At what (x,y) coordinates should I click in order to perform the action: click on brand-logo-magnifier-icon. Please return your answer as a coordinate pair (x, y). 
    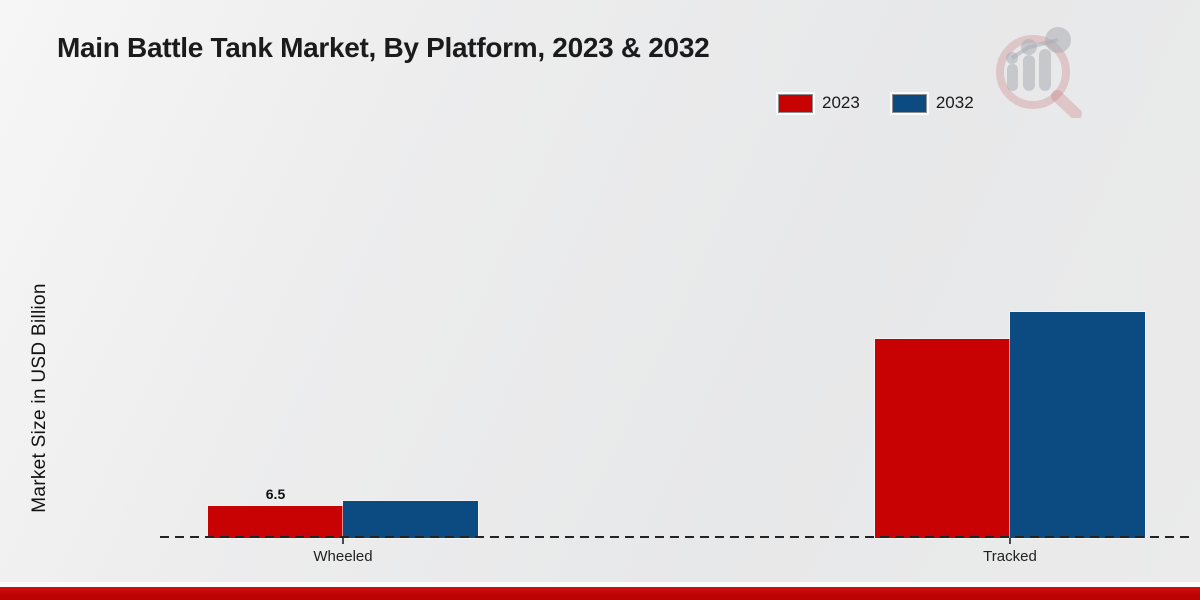
    Looking at the image, I should click on (1039, 72).